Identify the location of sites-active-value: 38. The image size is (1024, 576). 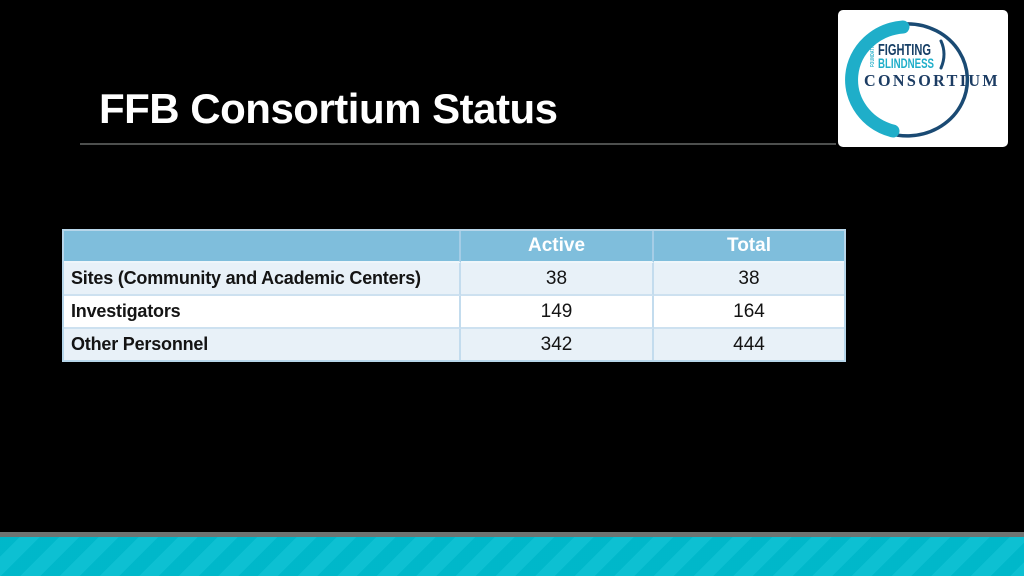
(557, 279).